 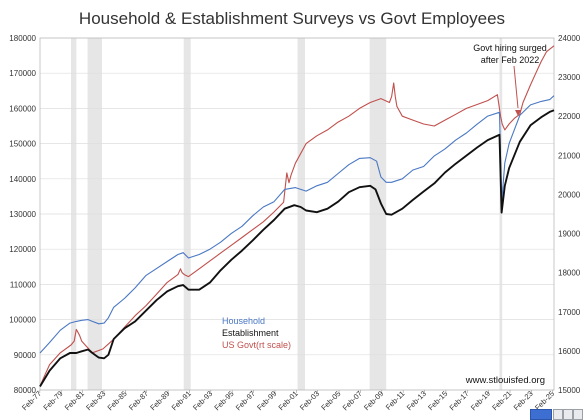 I want to click on left-tick-label: 130000, so click(x=22, y=214).